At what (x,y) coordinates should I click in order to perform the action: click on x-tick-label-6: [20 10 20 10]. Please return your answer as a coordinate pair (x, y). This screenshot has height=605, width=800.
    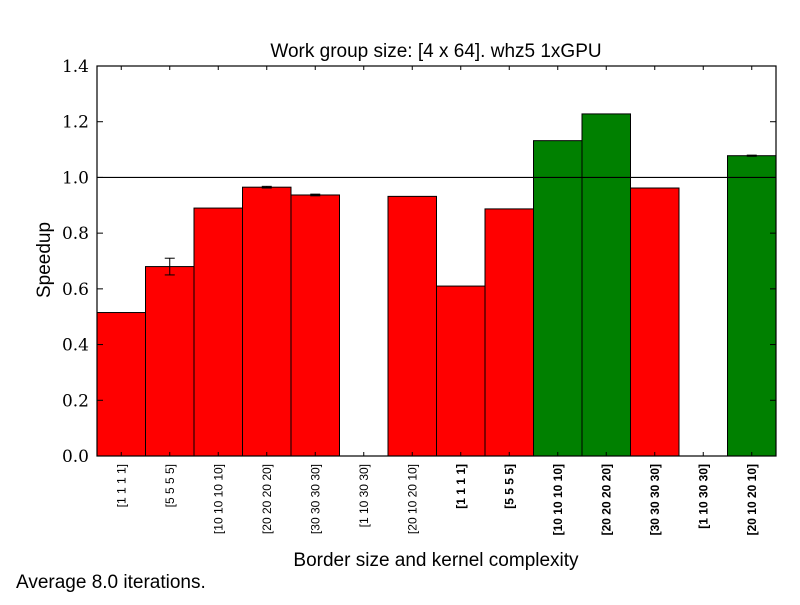
    Looking at the image, I should click on (412, 499).